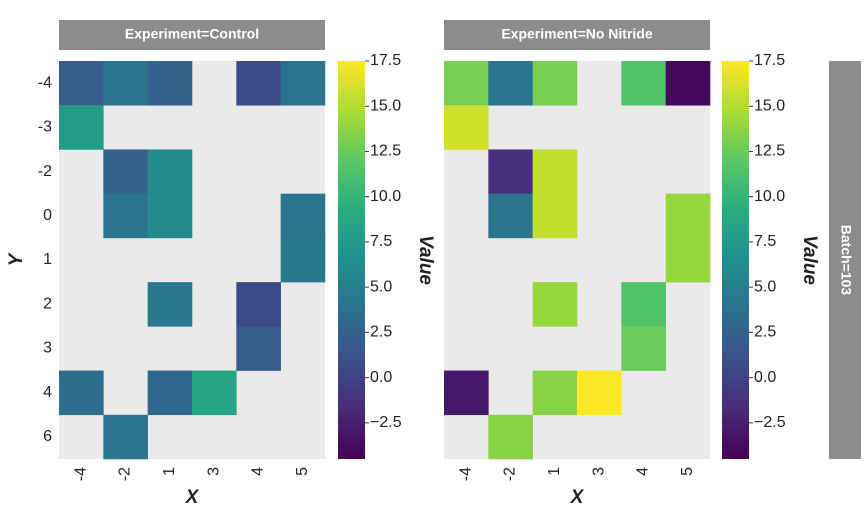  I want to click on y-tick-label: 6, so click(47, 436).